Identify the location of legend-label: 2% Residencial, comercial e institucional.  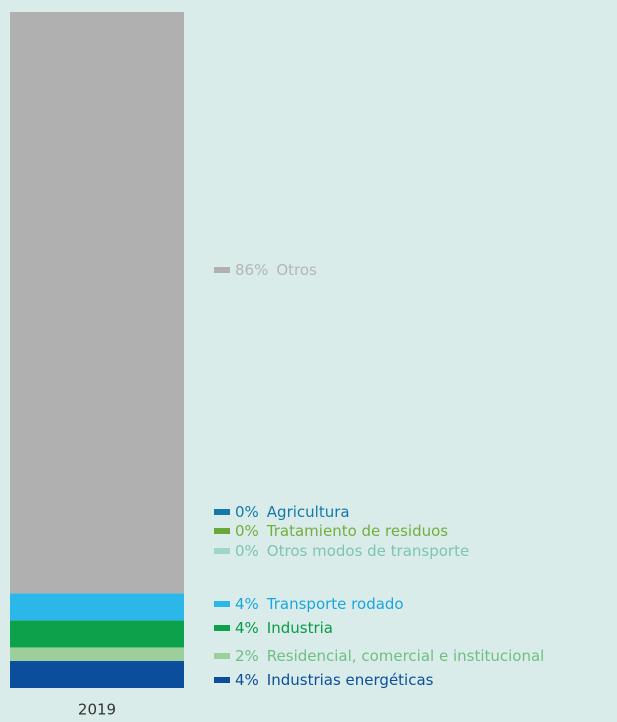
(389, 656).